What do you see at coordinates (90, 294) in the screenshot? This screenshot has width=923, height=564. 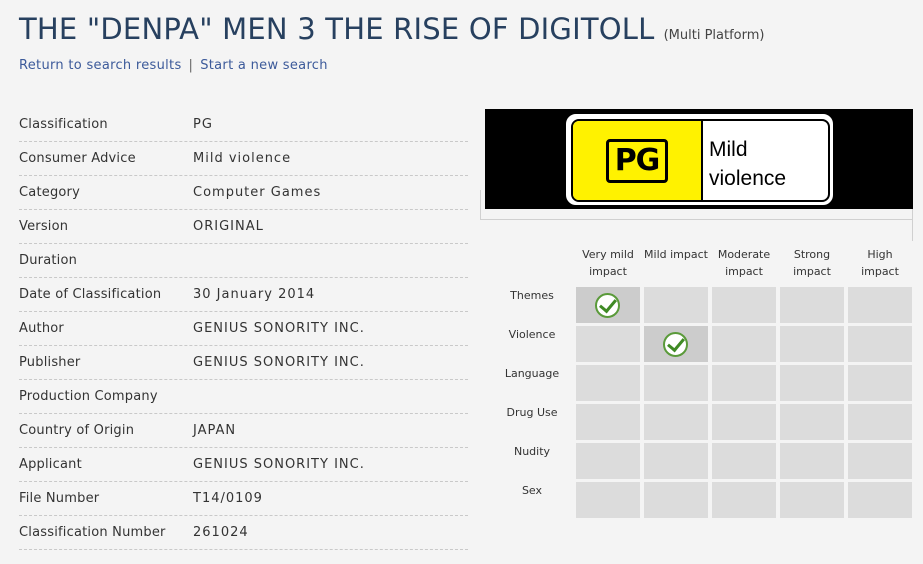 I see `detail-label: Date of Classification` at bounding box center [90, 294].